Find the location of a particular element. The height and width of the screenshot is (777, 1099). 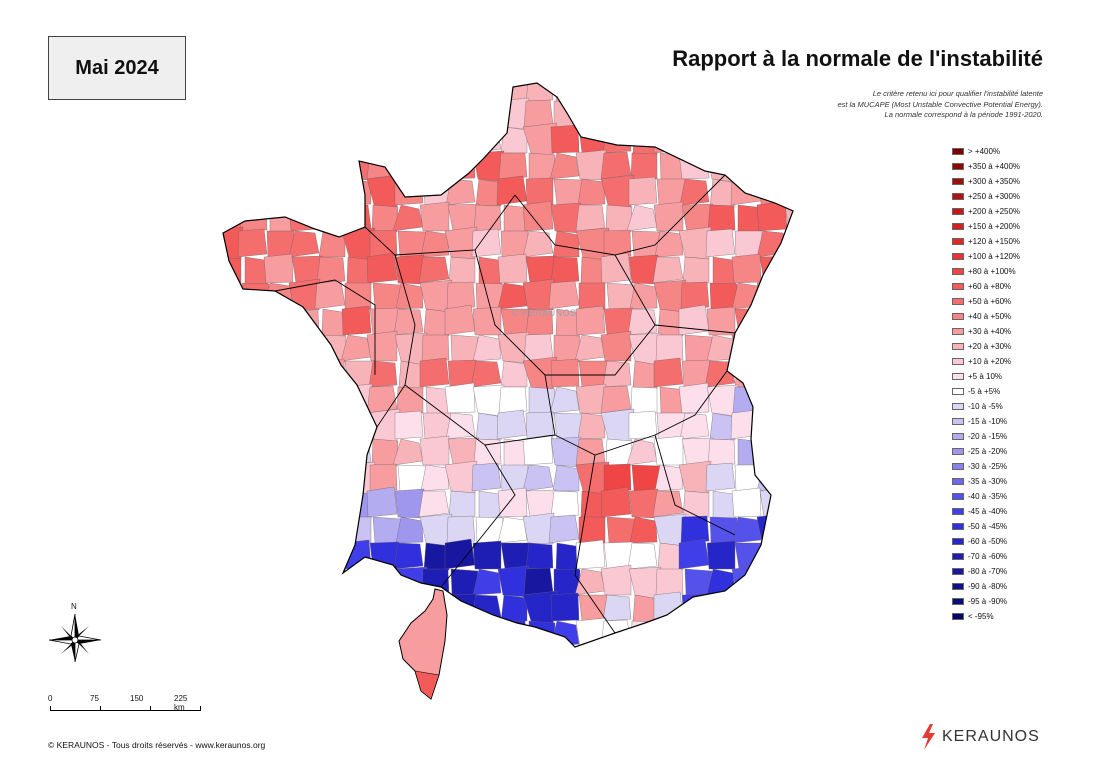

legend-item: +80 à +100% is located at coordinates (986, 271).